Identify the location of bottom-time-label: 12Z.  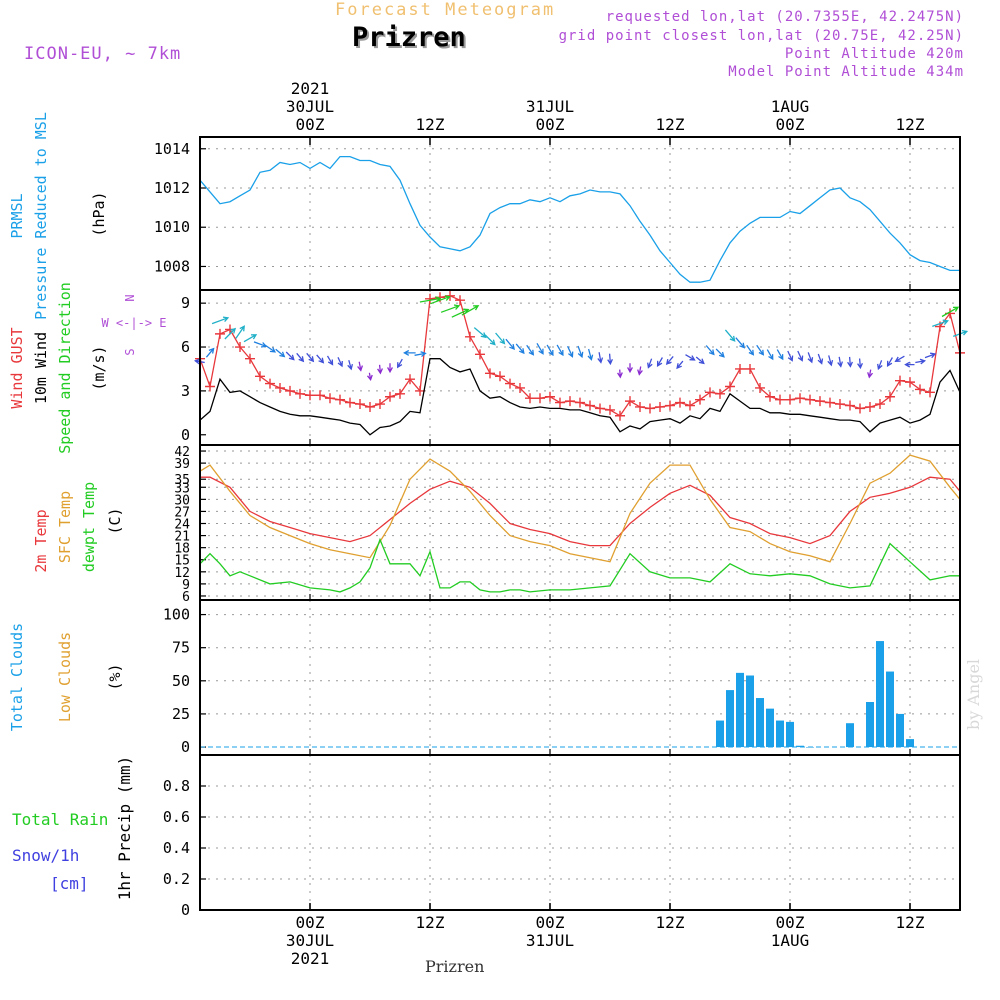
(670, 922).